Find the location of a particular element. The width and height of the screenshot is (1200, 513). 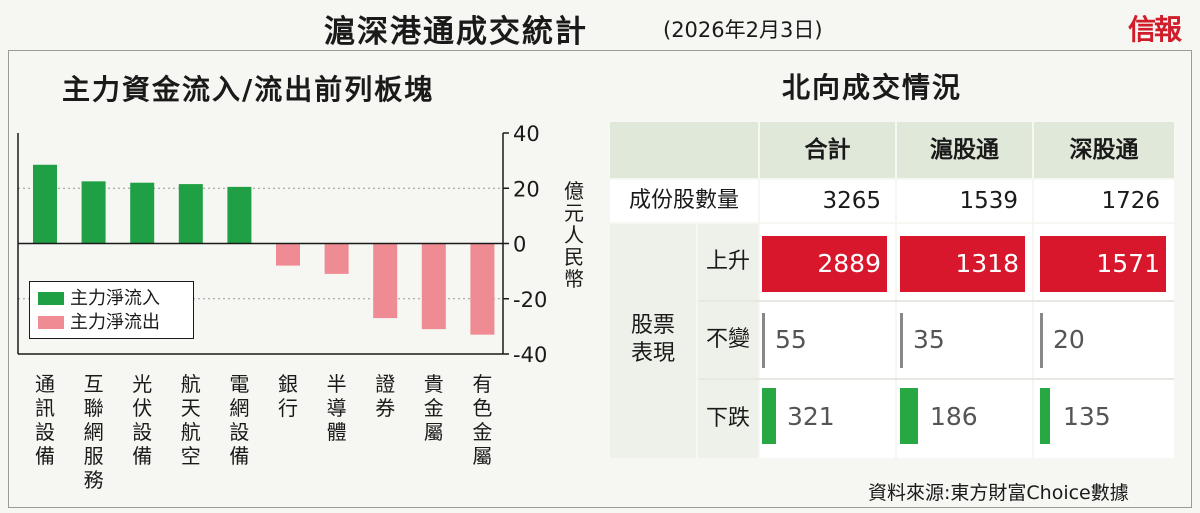

category-label: 電網設備 is located at coordinates (239, 420).